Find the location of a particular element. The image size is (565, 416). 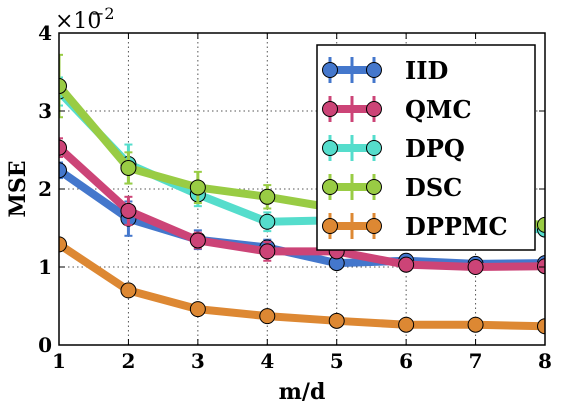

y-scale-label: ×10 −2 is located at coordinates (85, 19).